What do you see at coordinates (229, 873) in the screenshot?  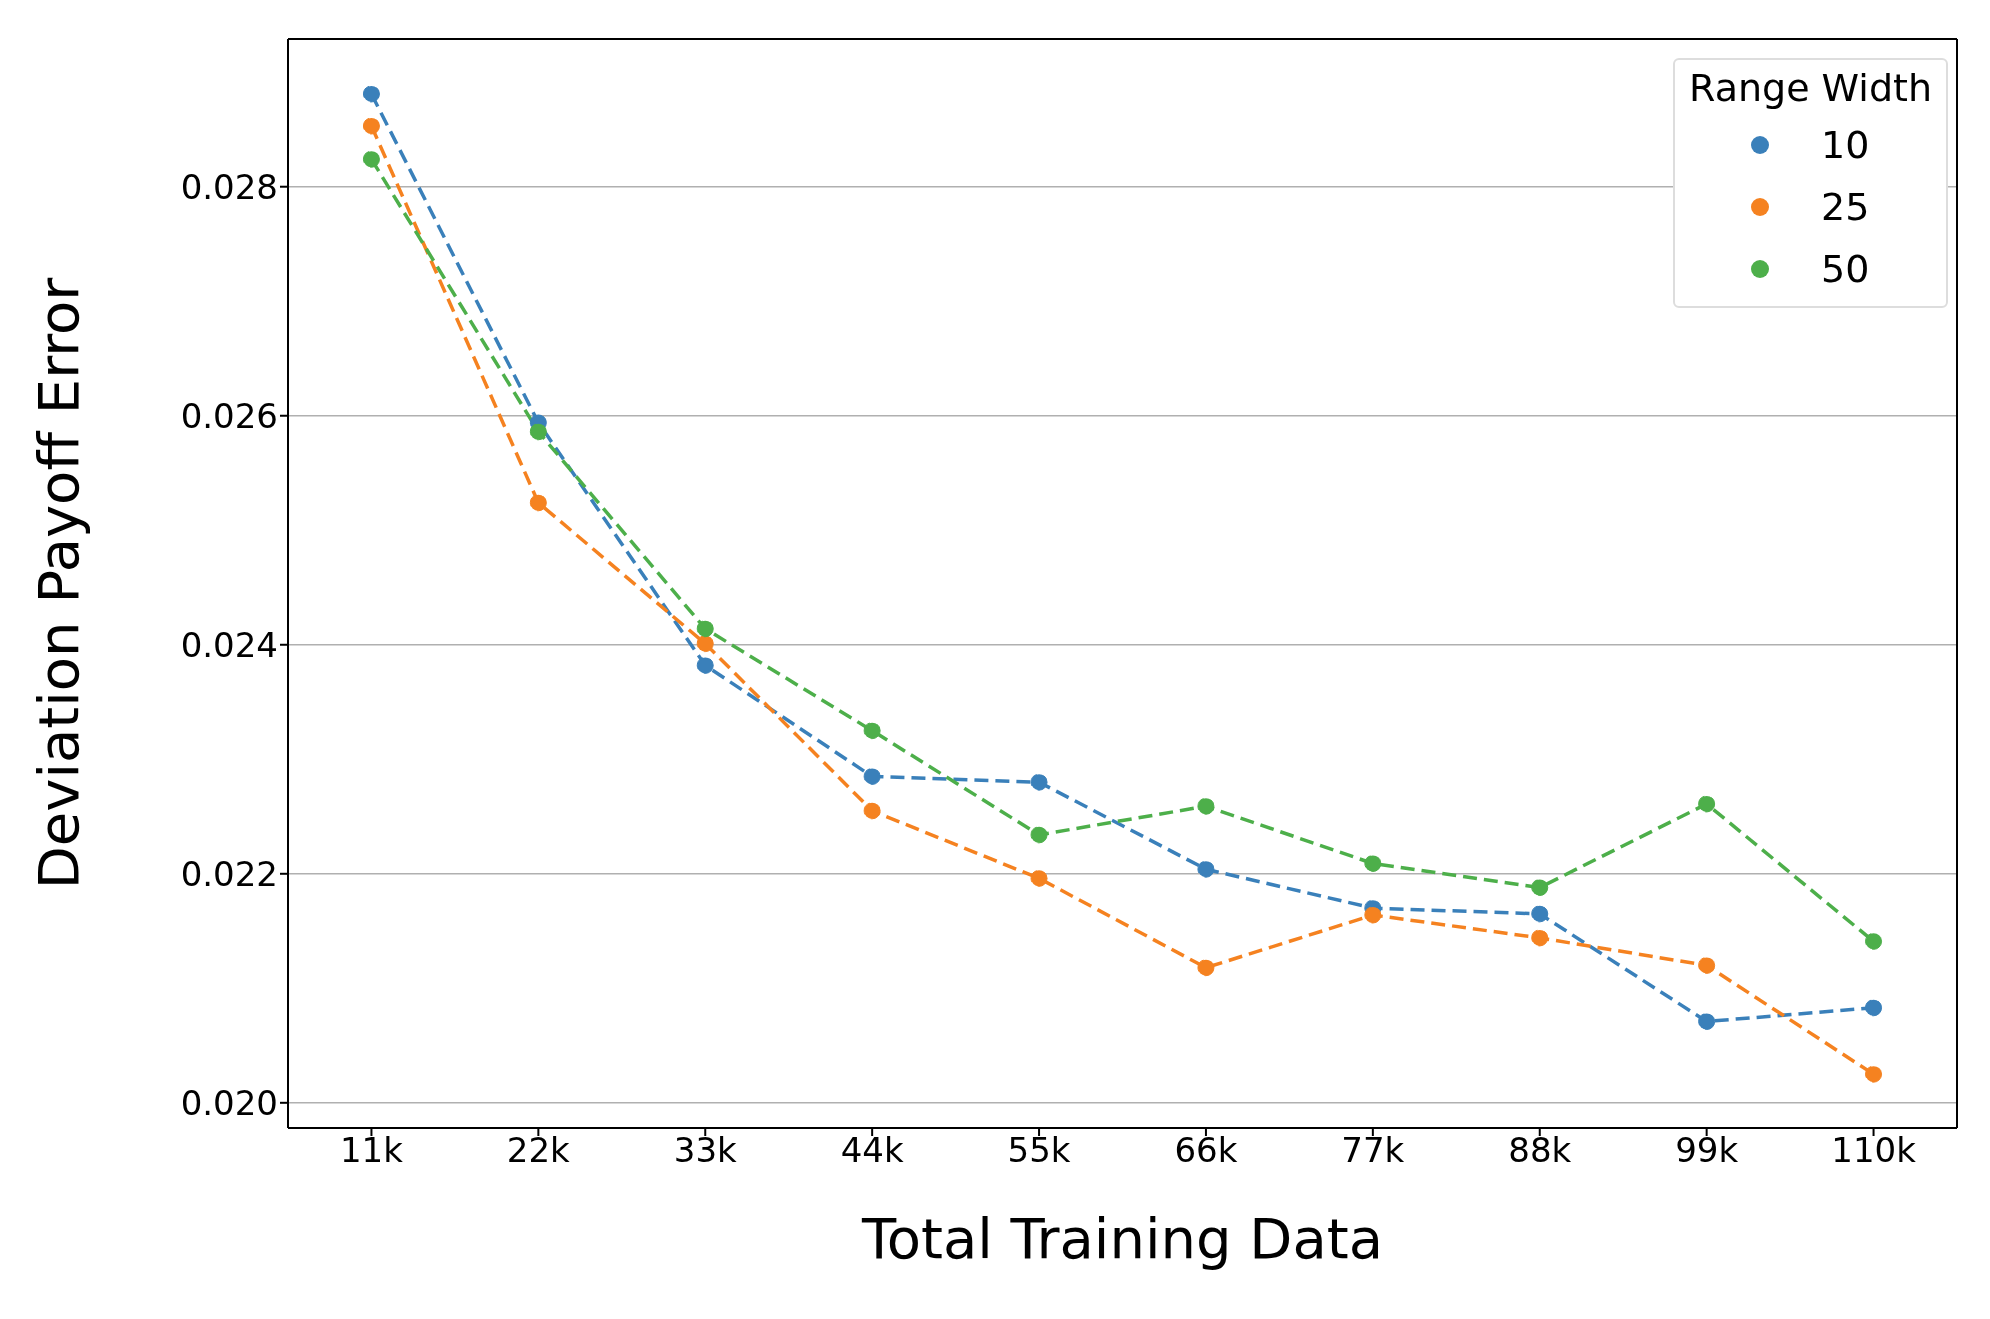 I see `y-tick-label: 0.022` at bounding box center [229, 873].